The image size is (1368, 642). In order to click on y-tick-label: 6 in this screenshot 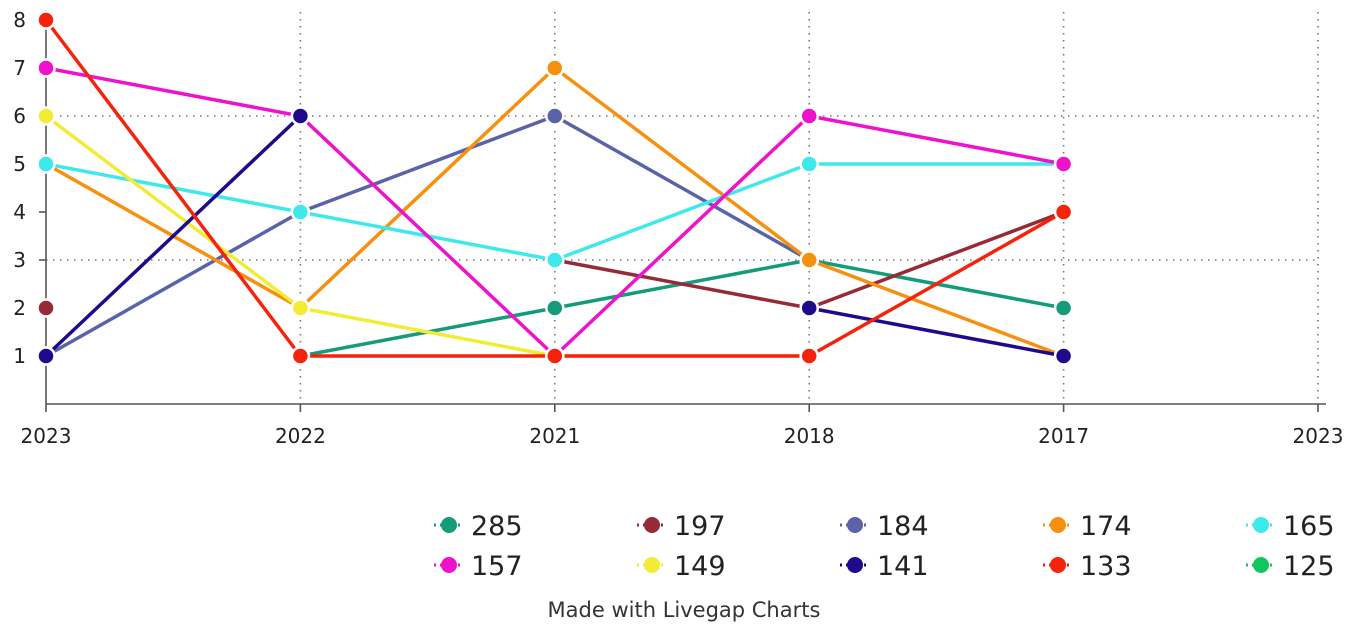, I will do `click(19, 116)`.